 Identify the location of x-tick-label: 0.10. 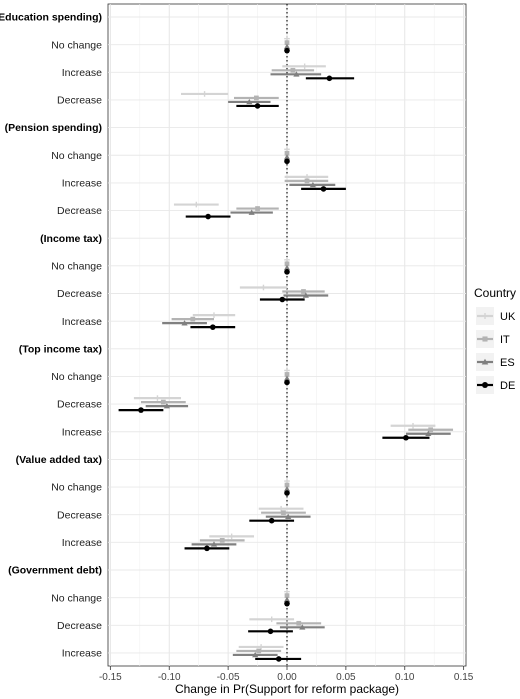
(405, 677).